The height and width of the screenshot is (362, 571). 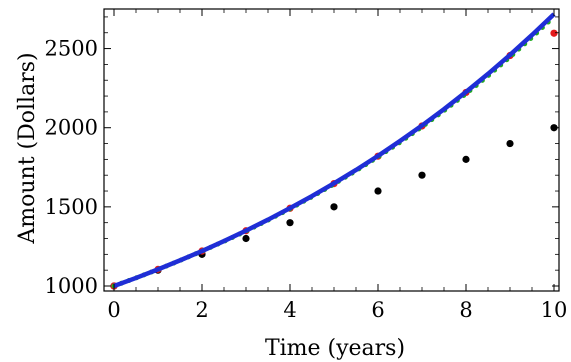 What do you see at coordinates (71, 286) in the screenshot?
I see `y-tick-label: 1000` at bounding box center [71, 286].